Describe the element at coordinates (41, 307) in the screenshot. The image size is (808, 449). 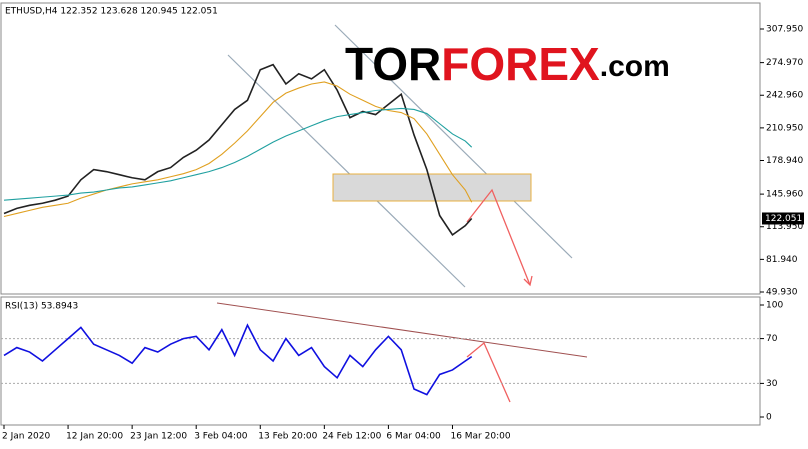
I see `rsi-label: RSI(13) 53.8943` at that location.